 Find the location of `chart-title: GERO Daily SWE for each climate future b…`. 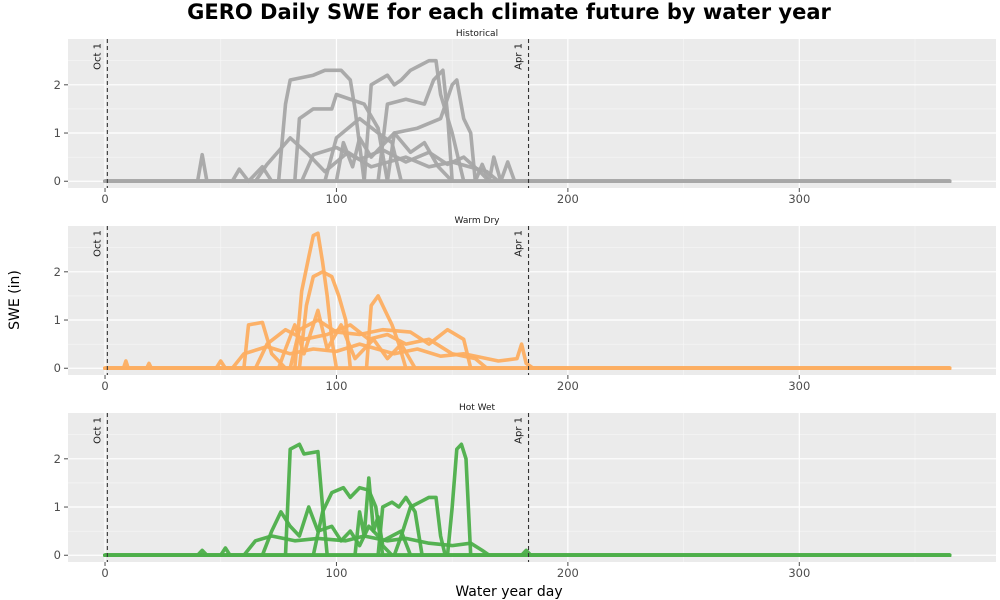

chart-title: GERO Daily SWE for each climate future b… is located at coordinates (509, 12).